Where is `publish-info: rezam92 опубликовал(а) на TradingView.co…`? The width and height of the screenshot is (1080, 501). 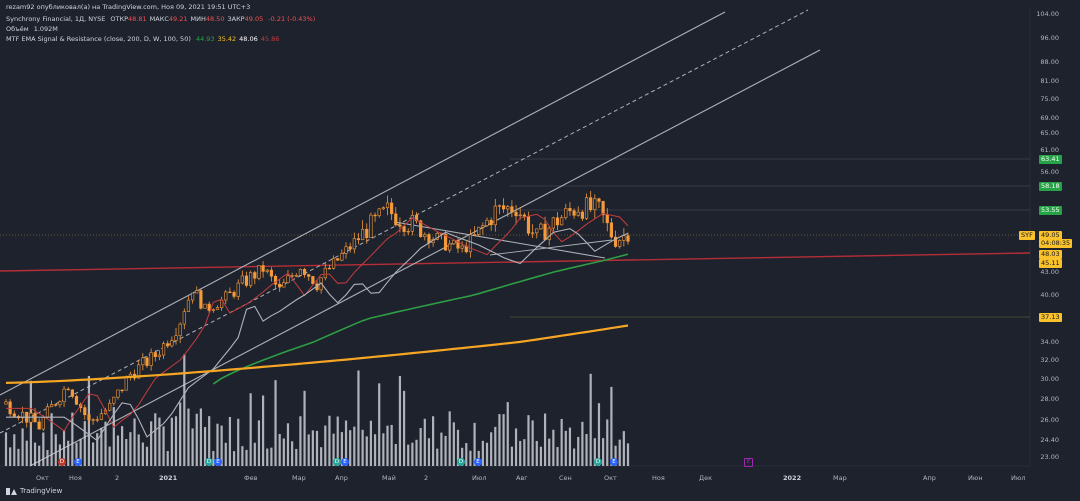 publish-info: rezam92 опубликовал(а) на TradingView.co… is located at coordinates (128, 7).